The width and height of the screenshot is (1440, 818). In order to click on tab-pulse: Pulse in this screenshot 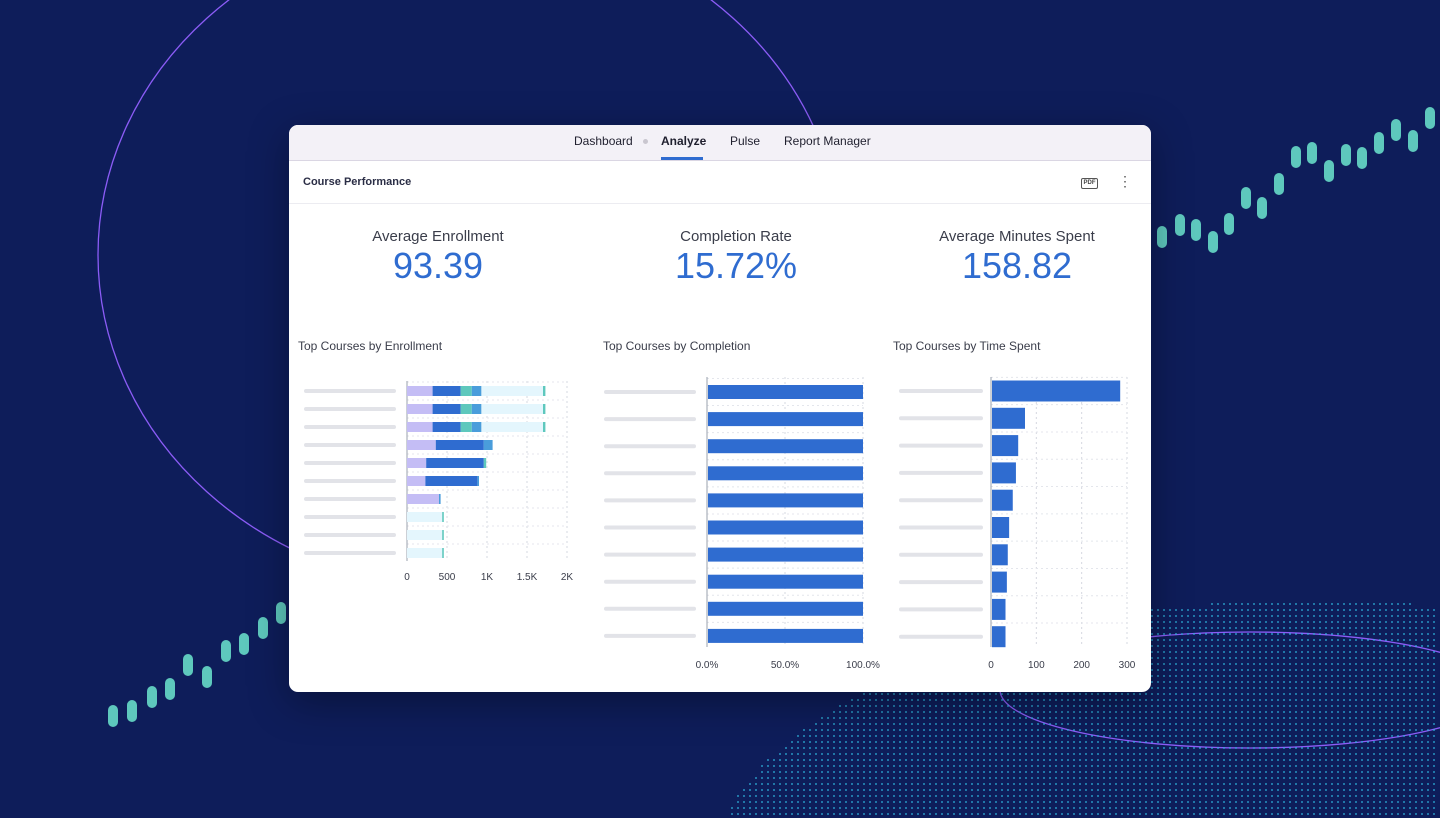, I will do `click(745, 141)`.